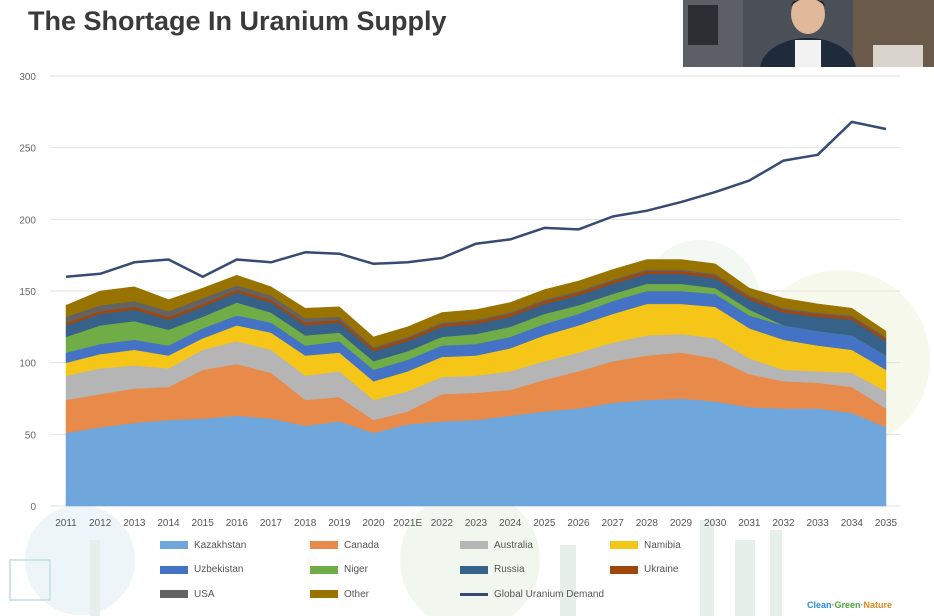 This screenshot has width=934, height=616. What do you see at coordinates (535, 570) in the screenshot?
I see `legend-item: Russia` at bounding box center [535, 570].